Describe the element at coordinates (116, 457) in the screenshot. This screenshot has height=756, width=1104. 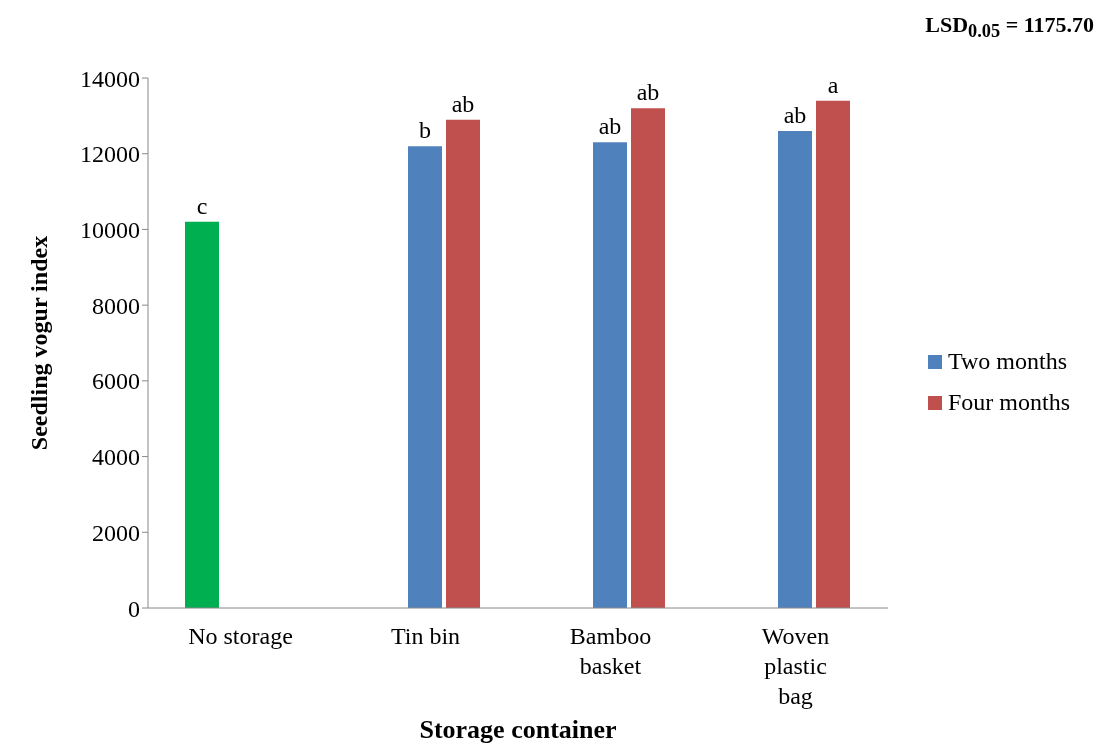
I see `y-tick-label: 4000` at that location.